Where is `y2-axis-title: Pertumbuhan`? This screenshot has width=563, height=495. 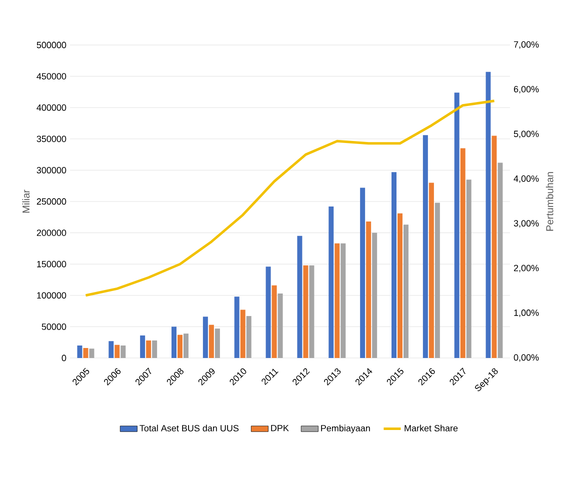 y2-axis-title: Pertumbuhan is located at coordinates (550, 201).